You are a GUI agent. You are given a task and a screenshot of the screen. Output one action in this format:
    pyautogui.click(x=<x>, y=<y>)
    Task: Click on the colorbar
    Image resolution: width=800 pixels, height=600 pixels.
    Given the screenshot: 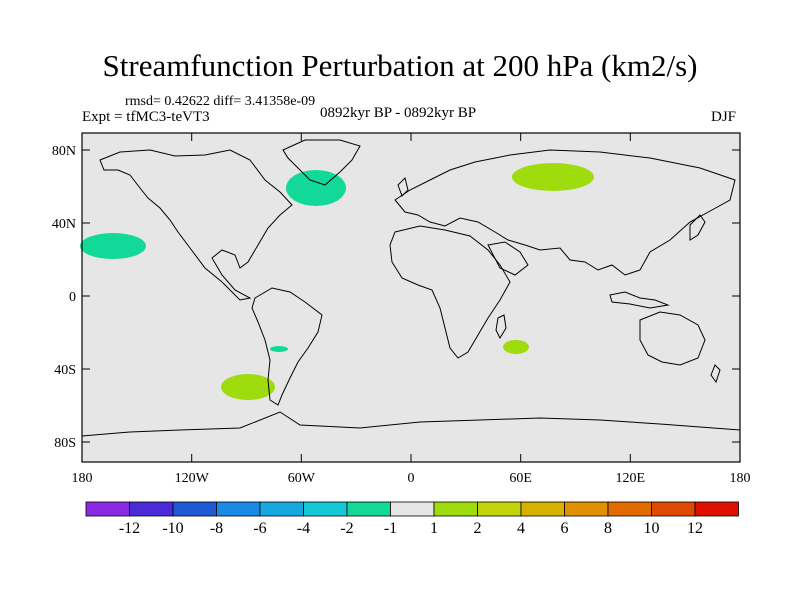 What is the action you would take?
    pyautogui.click(x=412, y=509)
    